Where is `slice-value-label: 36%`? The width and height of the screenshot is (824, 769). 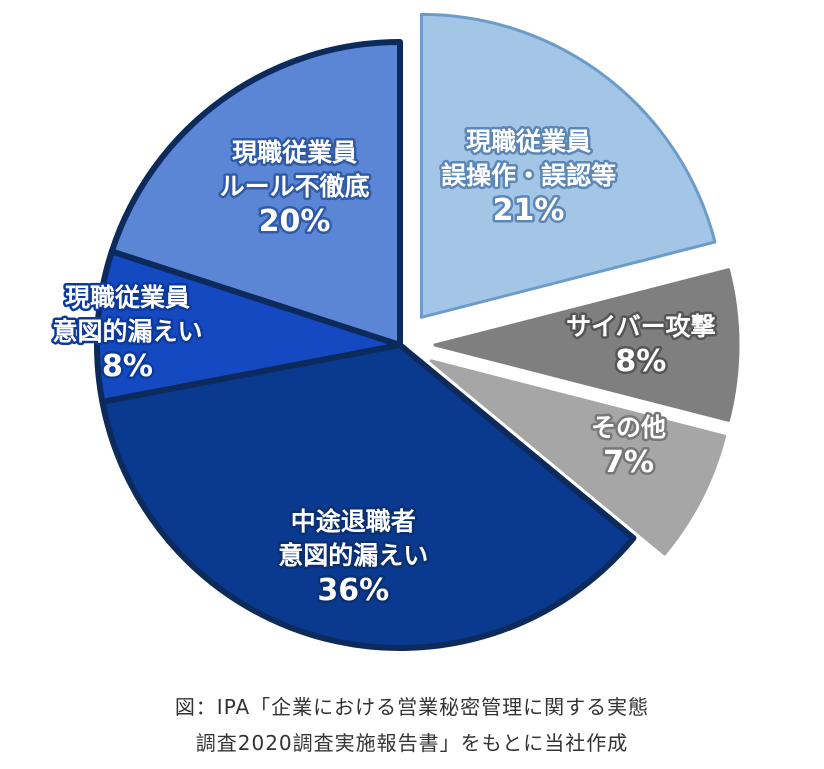
slice-value-label: 36% is located at coordinates (353, 589).